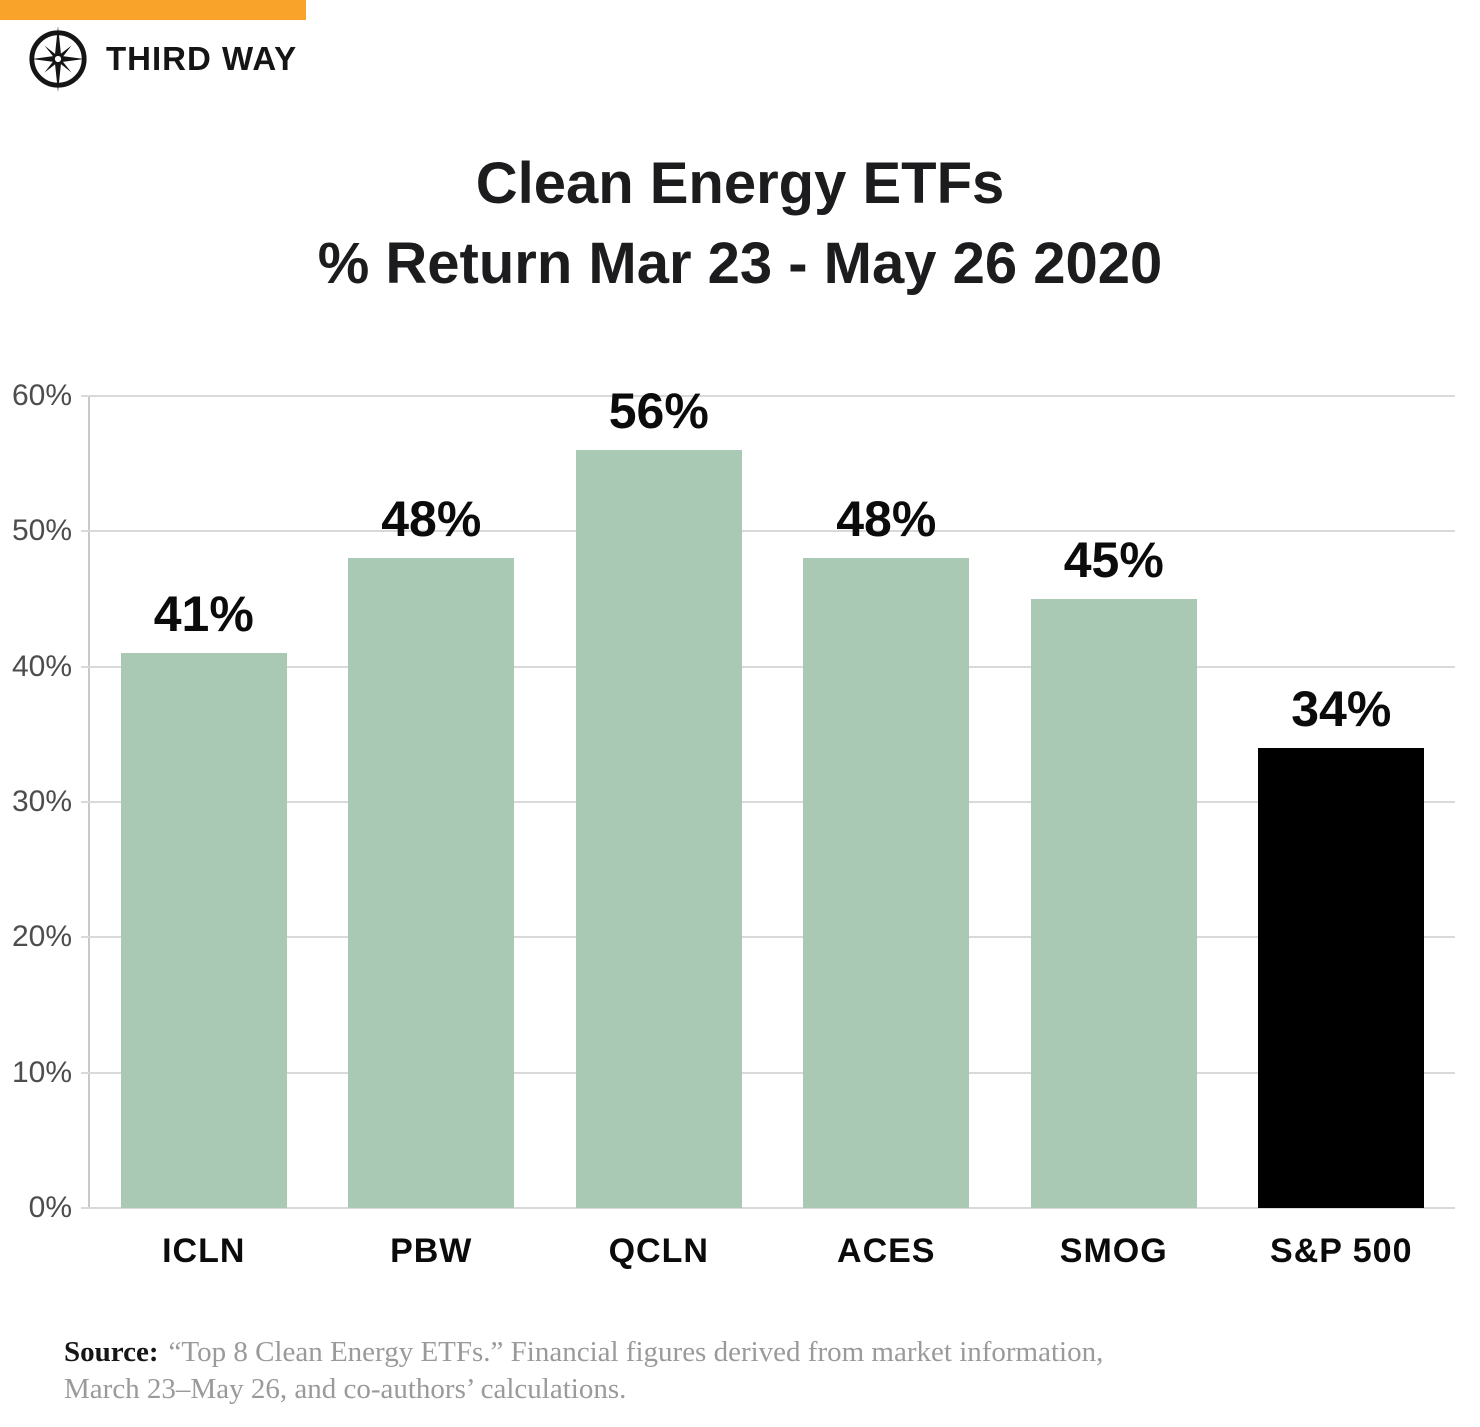 This screenshot has height=1427, width=1480. What do you see at coordinates (41, 395) in the screenshot?
I see `y-tick-label-60: 60%` at bounding box center [41, 395].